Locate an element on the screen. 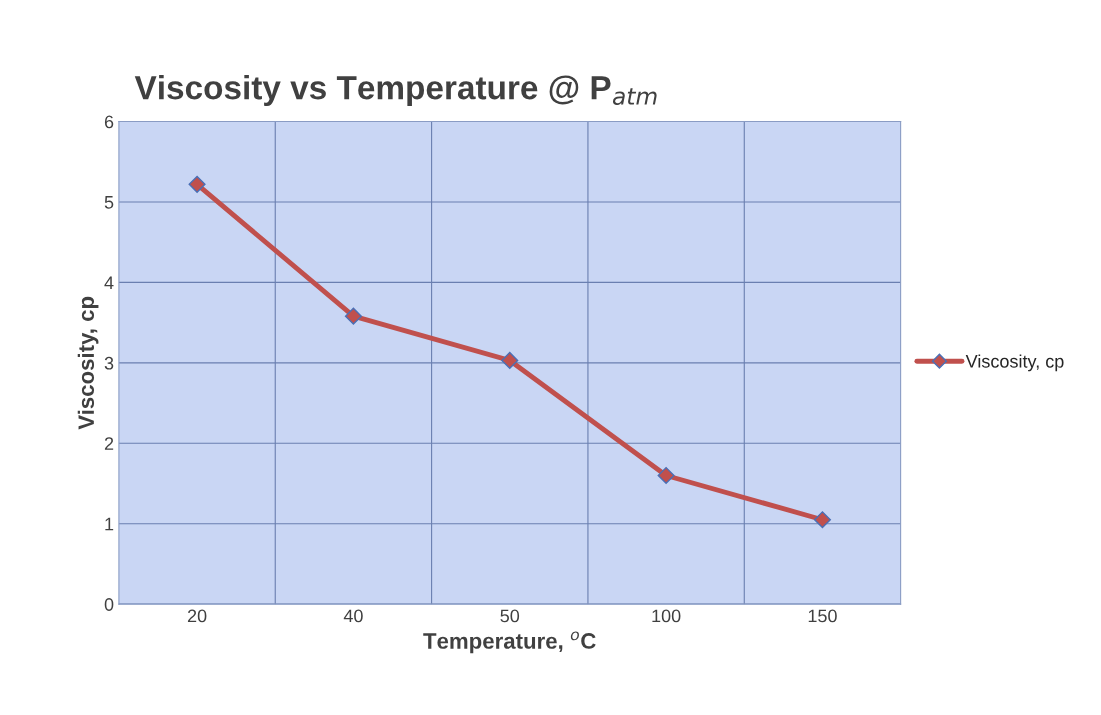 The width and height of the screenshot is (1101, 715). x-tick-label: 50 is located at coordinates (510, 616).